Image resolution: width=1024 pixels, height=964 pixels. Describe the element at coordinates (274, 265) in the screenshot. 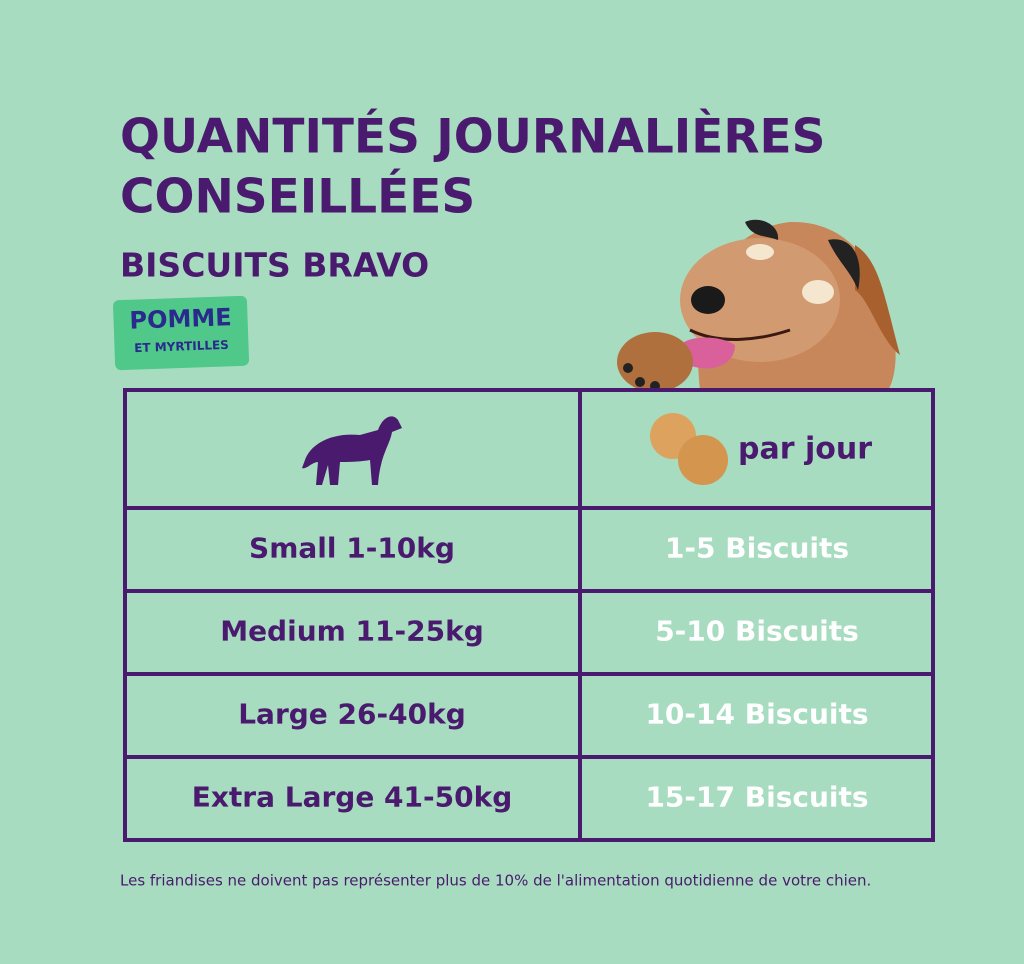

I see `subtitle: BISCUITS BRAVO` at that location.